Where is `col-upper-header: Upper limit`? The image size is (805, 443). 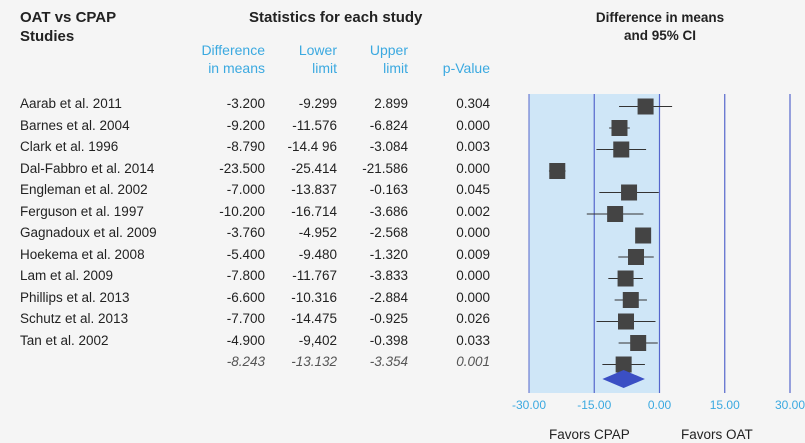 col-upper-header: Upper limit is located at coordinates (389, 59).